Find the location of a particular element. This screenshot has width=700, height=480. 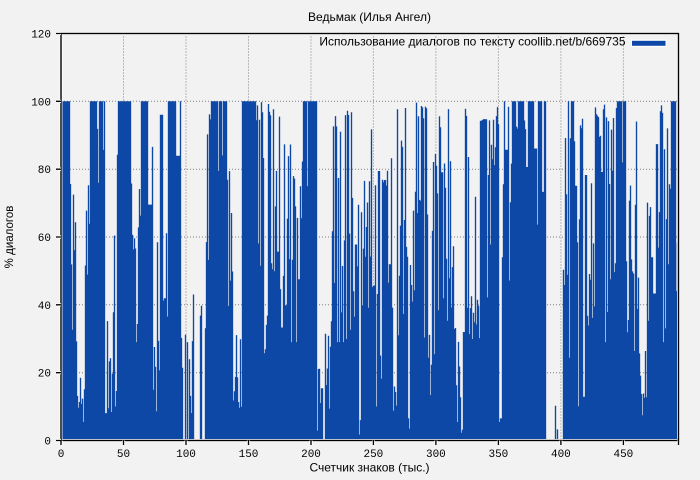

svg-text: 150 is located at coordinates (249, 455).